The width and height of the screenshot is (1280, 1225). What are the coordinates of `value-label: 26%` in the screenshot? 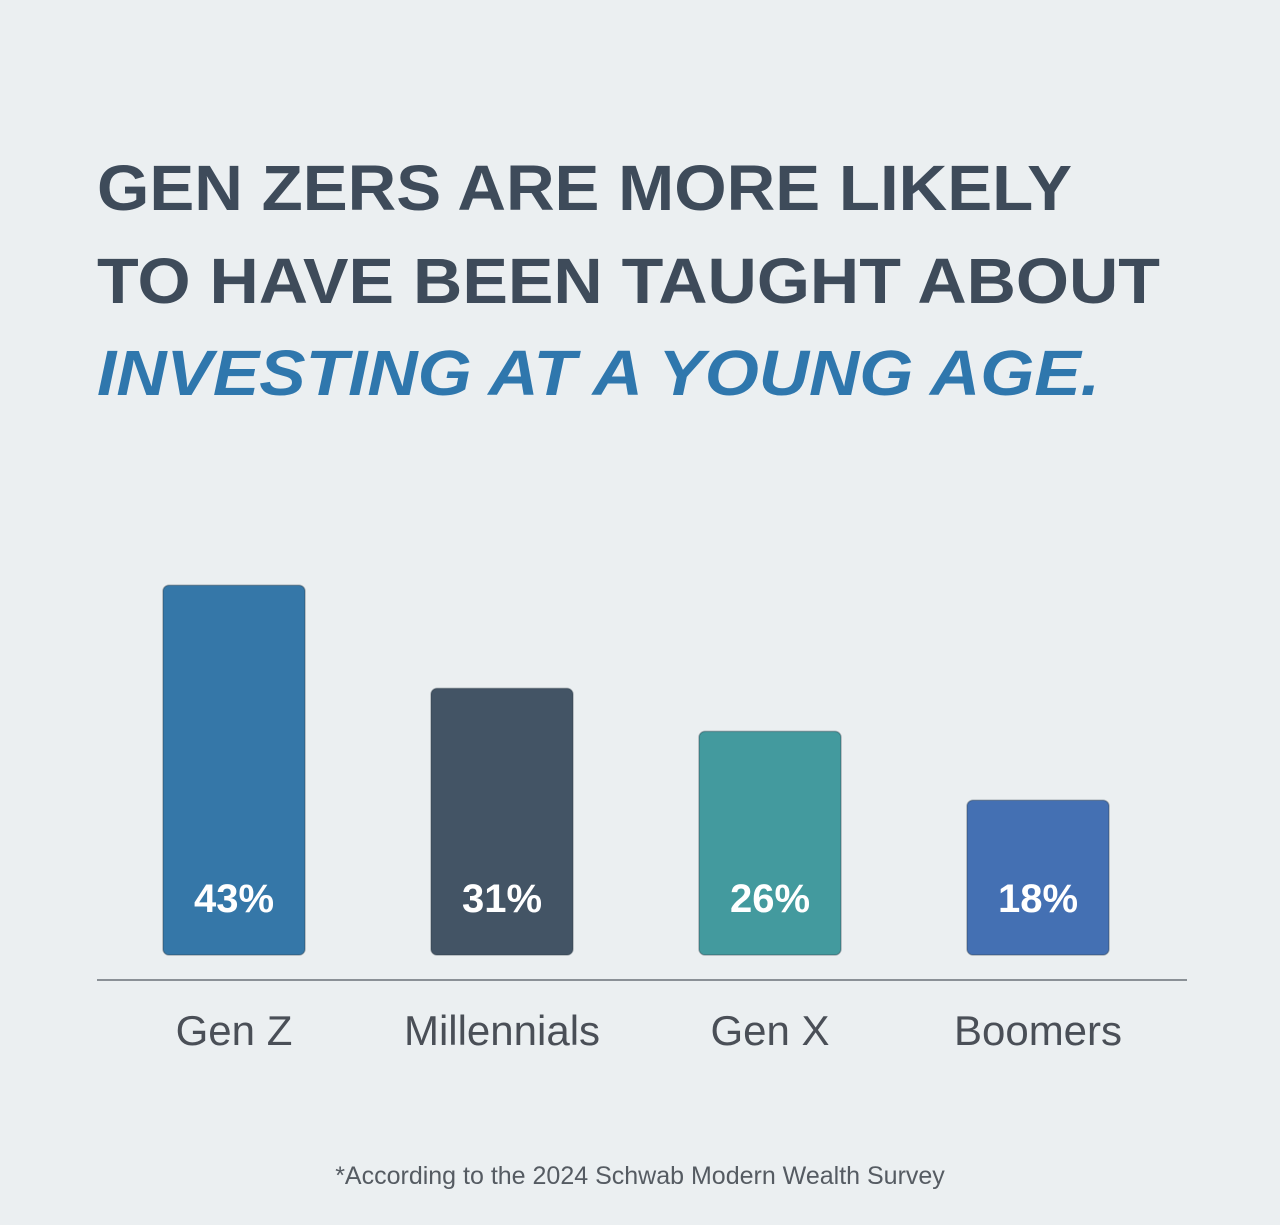 It's located at (770, 899).